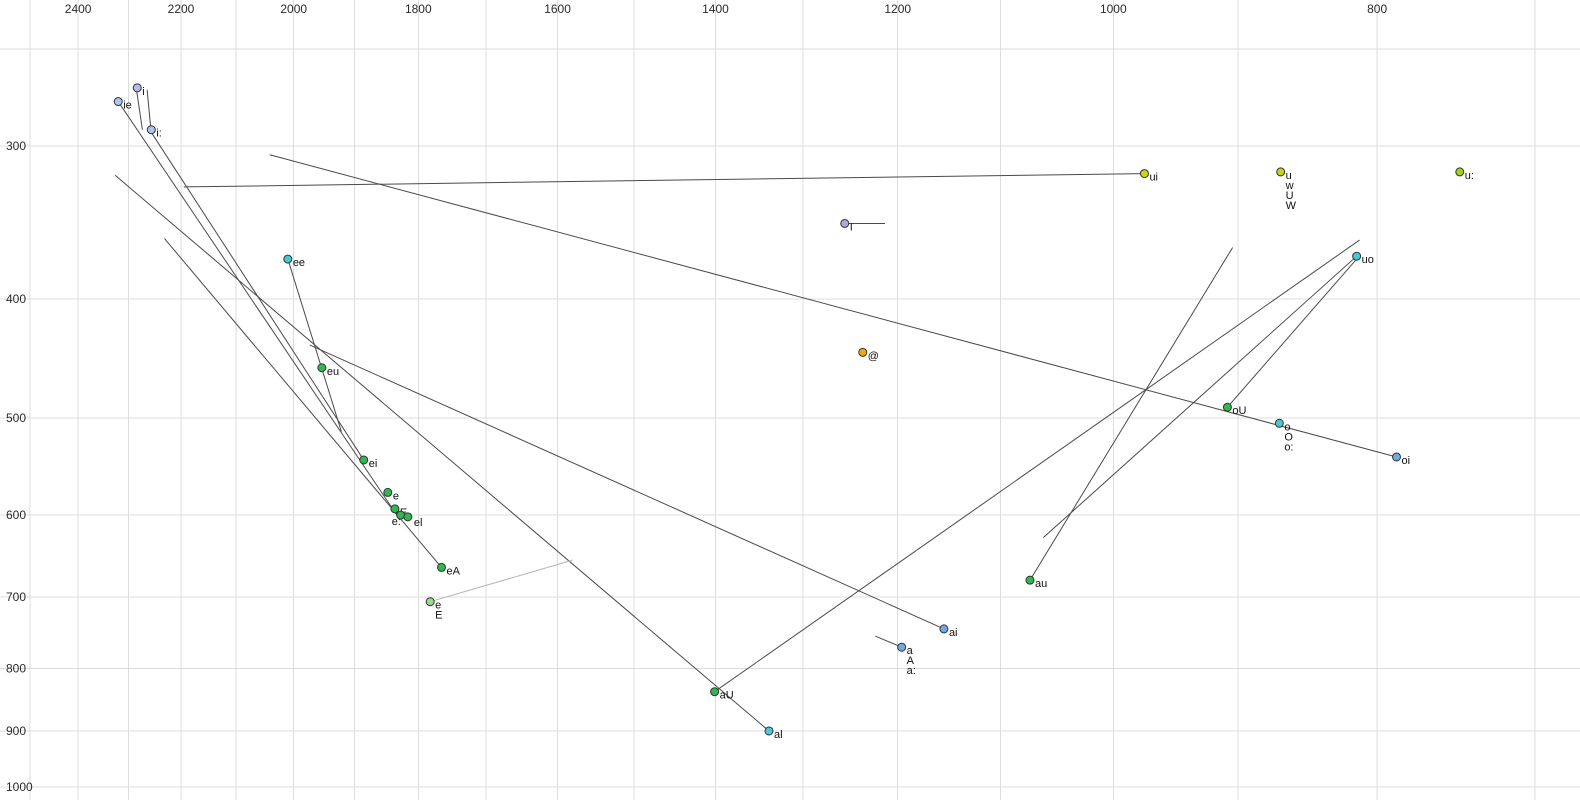  I want to click on vowel-label: W, so click(1291, 206).